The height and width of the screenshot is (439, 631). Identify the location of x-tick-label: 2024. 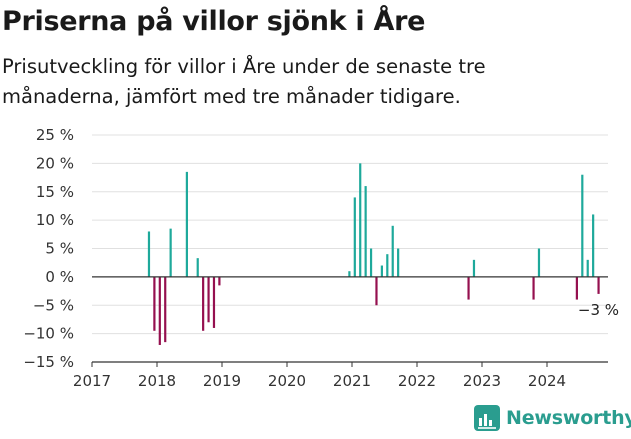
(547, 381).